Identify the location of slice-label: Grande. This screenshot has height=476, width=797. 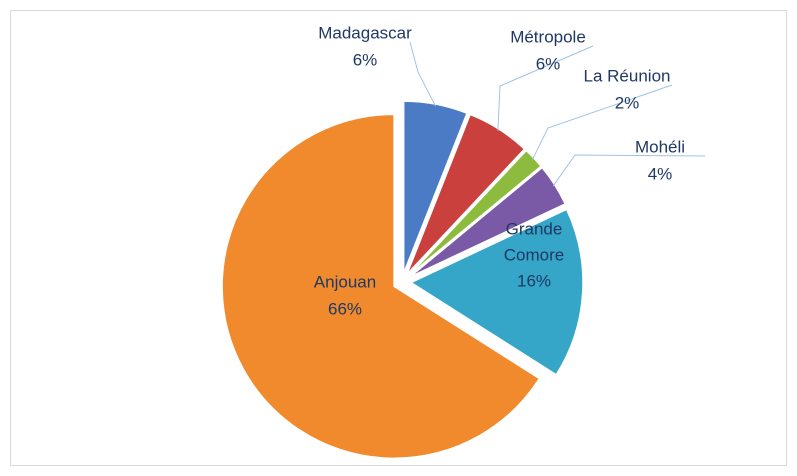
(534, 228).